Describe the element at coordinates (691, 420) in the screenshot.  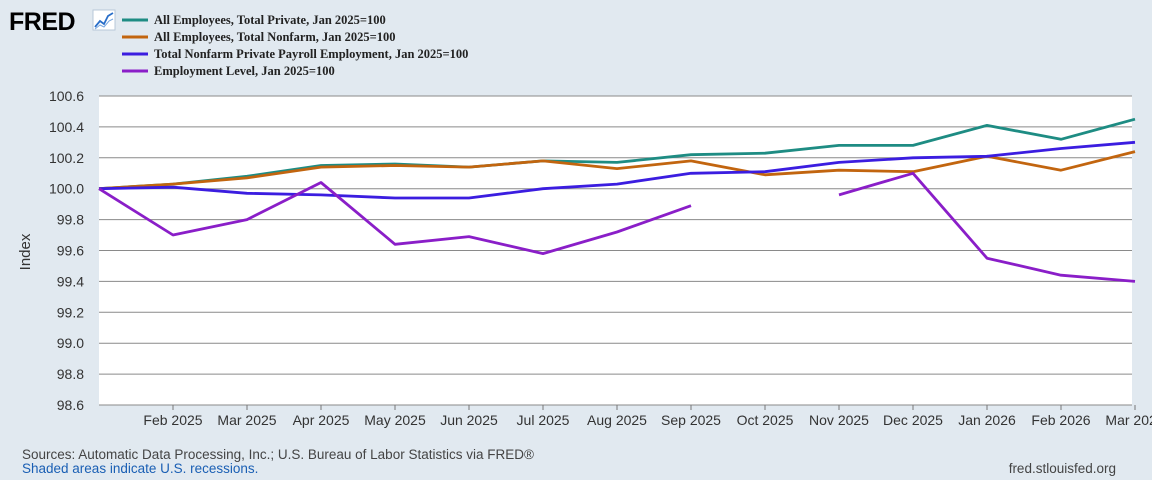
I see `x-tick-label: Sep 2025` at that location.